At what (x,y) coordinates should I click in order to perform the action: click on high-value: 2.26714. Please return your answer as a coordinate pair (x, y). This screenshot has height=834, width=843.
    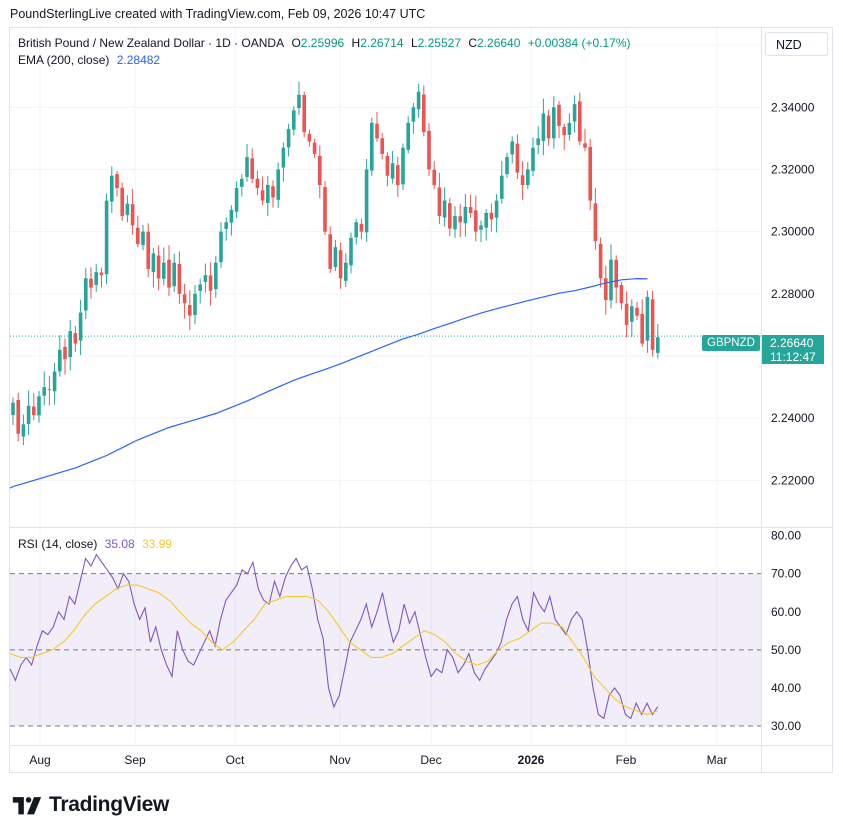
    Looking at the image, I should click on (382, 43).